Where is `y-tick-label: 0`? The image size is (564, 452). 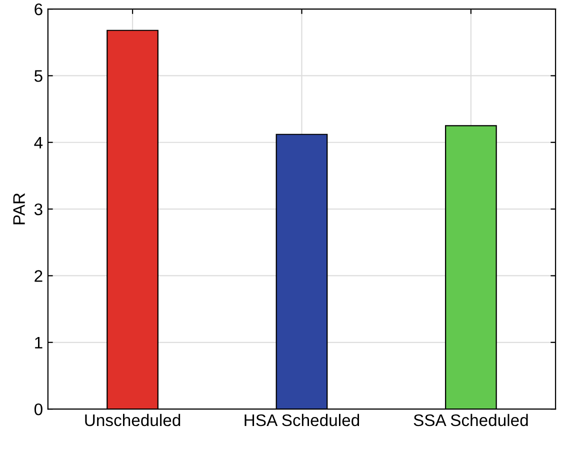
y-tick-label: 0 is located at coordinates (38, 409).